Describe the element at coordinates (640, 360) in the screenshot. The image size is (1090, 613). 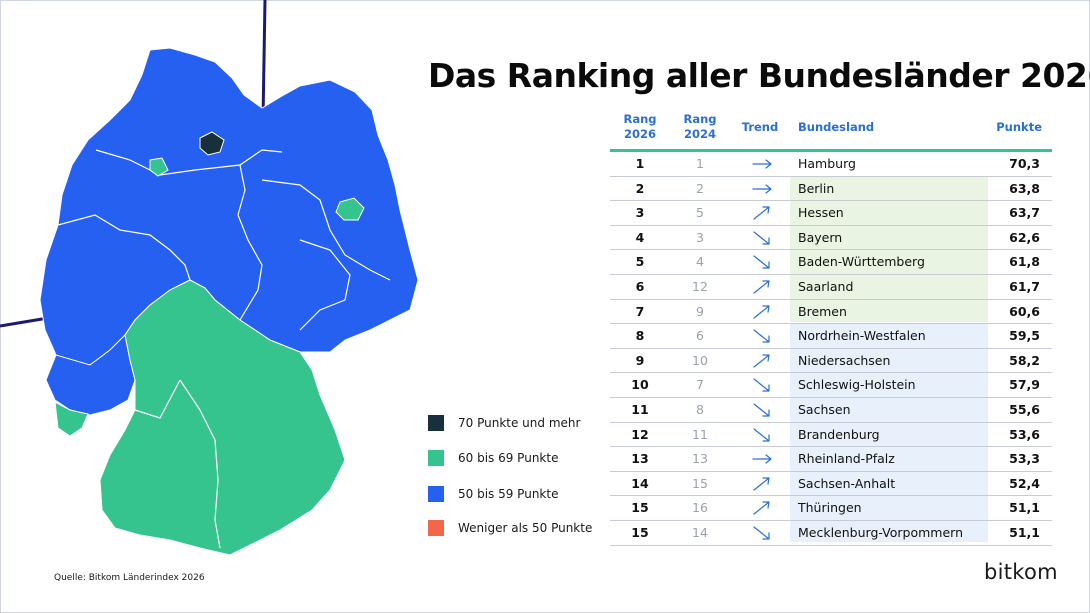
I see `rank-2026-cell: 9` at that location.